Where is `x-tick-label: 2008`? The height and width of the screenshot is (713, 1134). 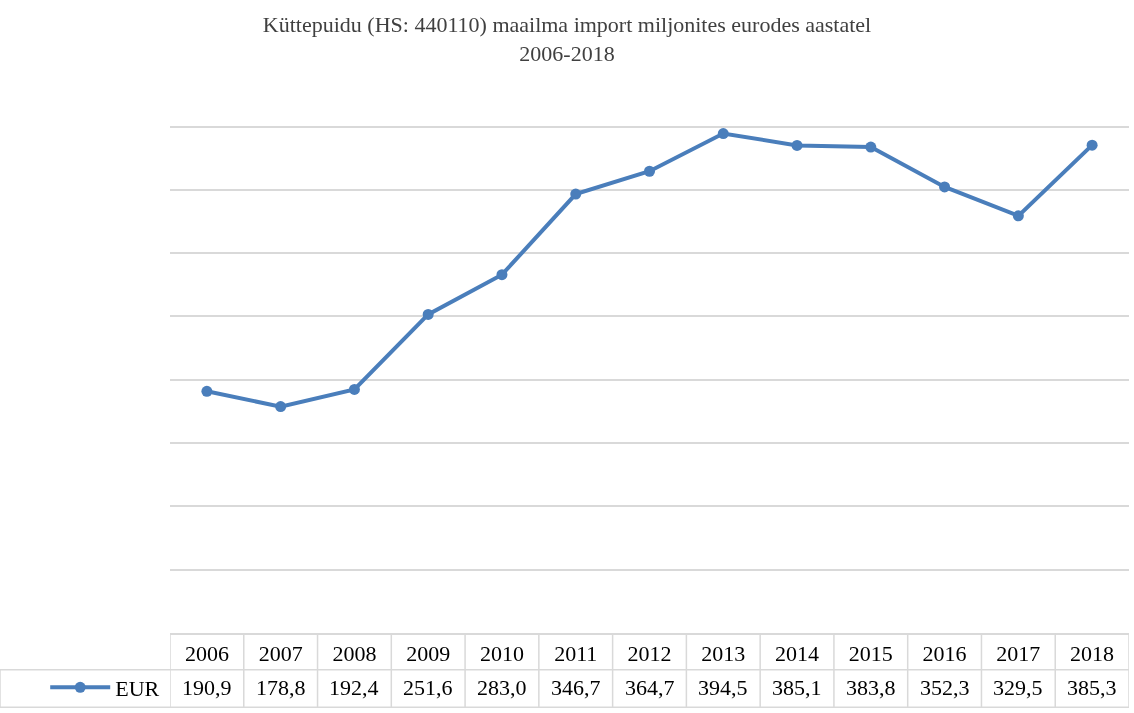
x-tick-label: 2008 is located at coordinates (354, 654).